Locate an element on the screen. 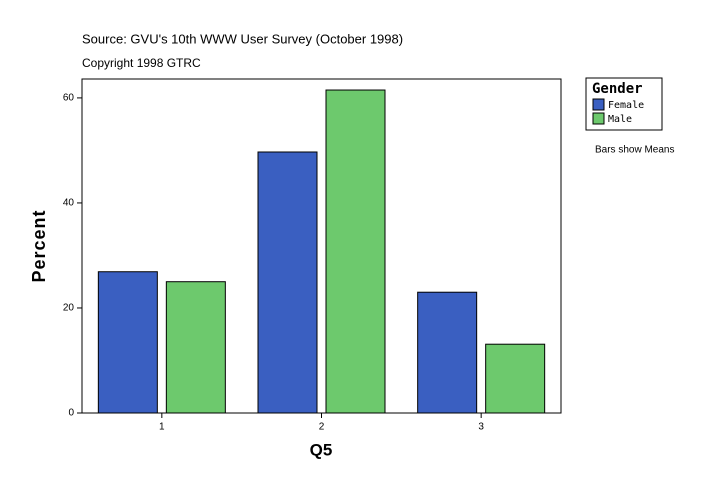 The width and height of the screenshot is (724, 501). y-axis-label: Percent is located at coordinates (39, 245).